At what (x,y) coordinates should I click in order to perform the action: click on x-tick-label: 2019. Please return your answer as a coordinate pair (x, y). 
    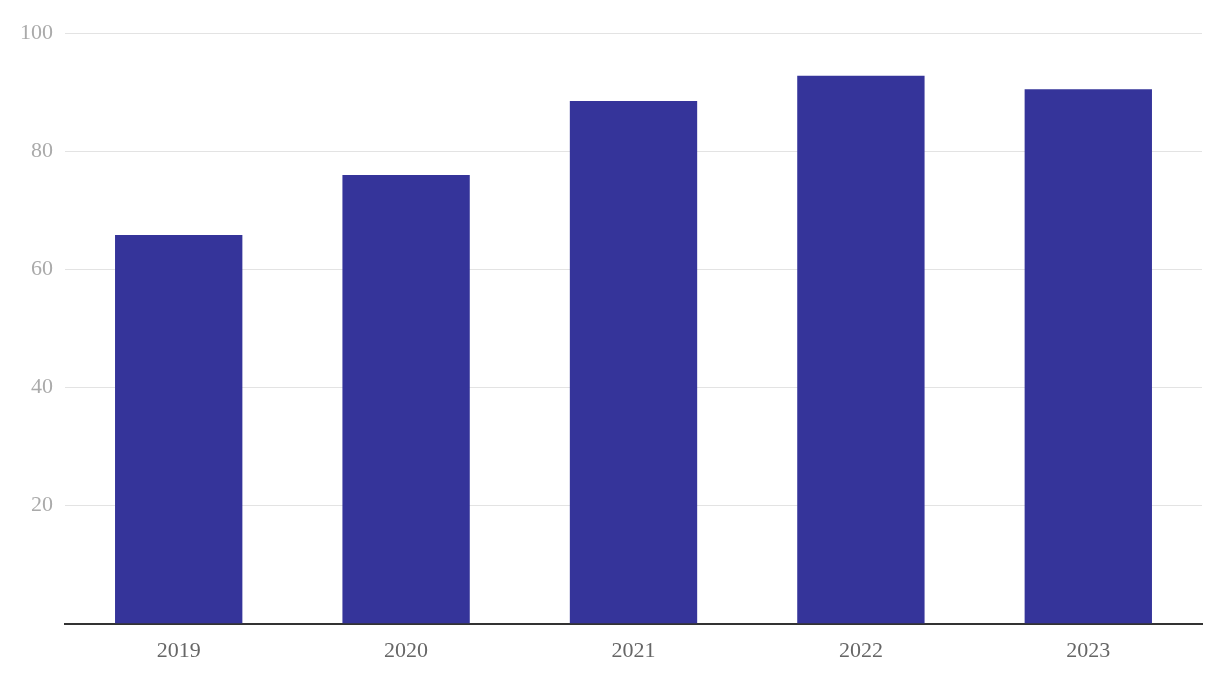
    Looking at the image, I should click on (178, 649).